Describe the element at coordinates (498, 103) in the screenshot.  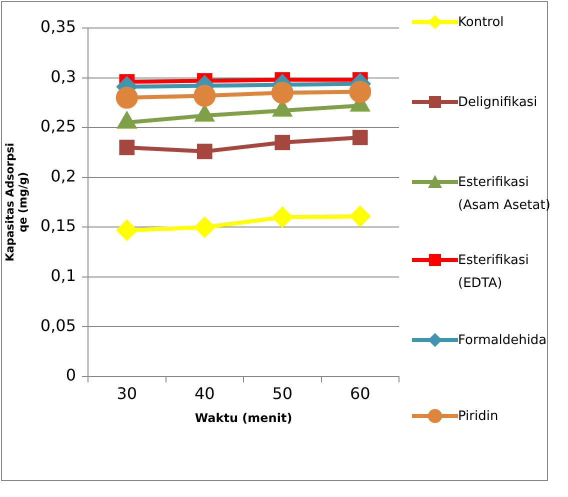
I see `legend-label: Delignifikasi` at that location.